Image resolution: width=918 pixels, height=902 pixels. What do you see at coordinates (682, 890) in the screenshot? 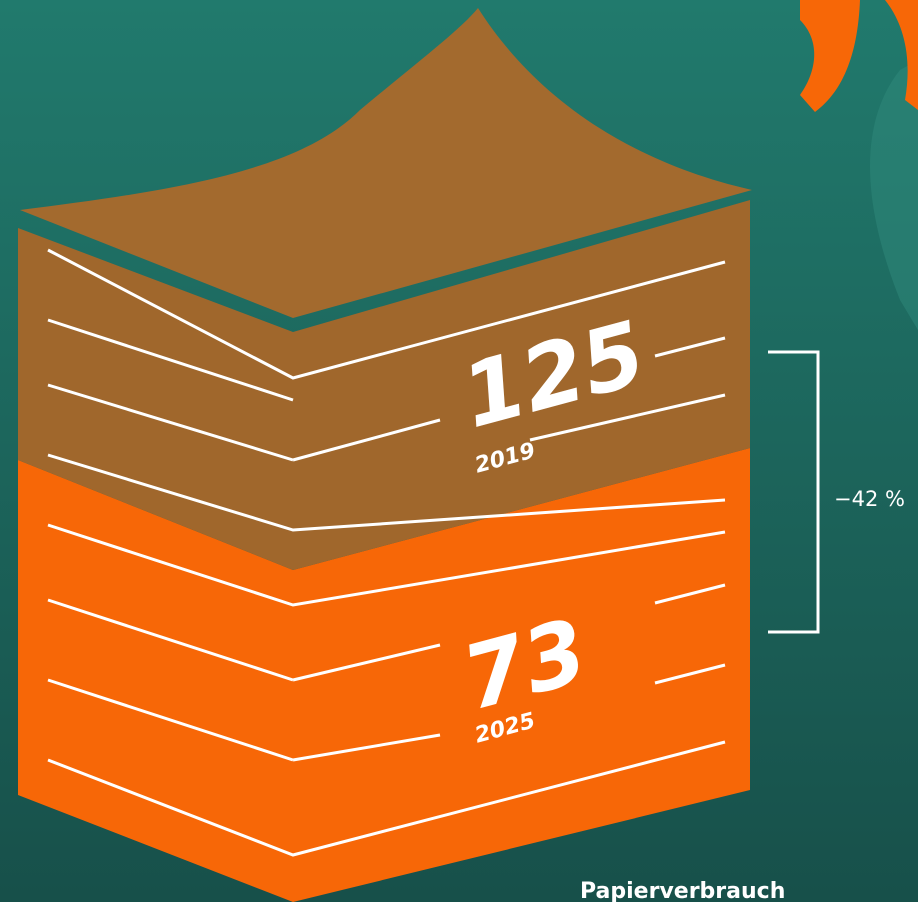
I see `caption: Papierverbrauch` at bounding box center [682, 890].